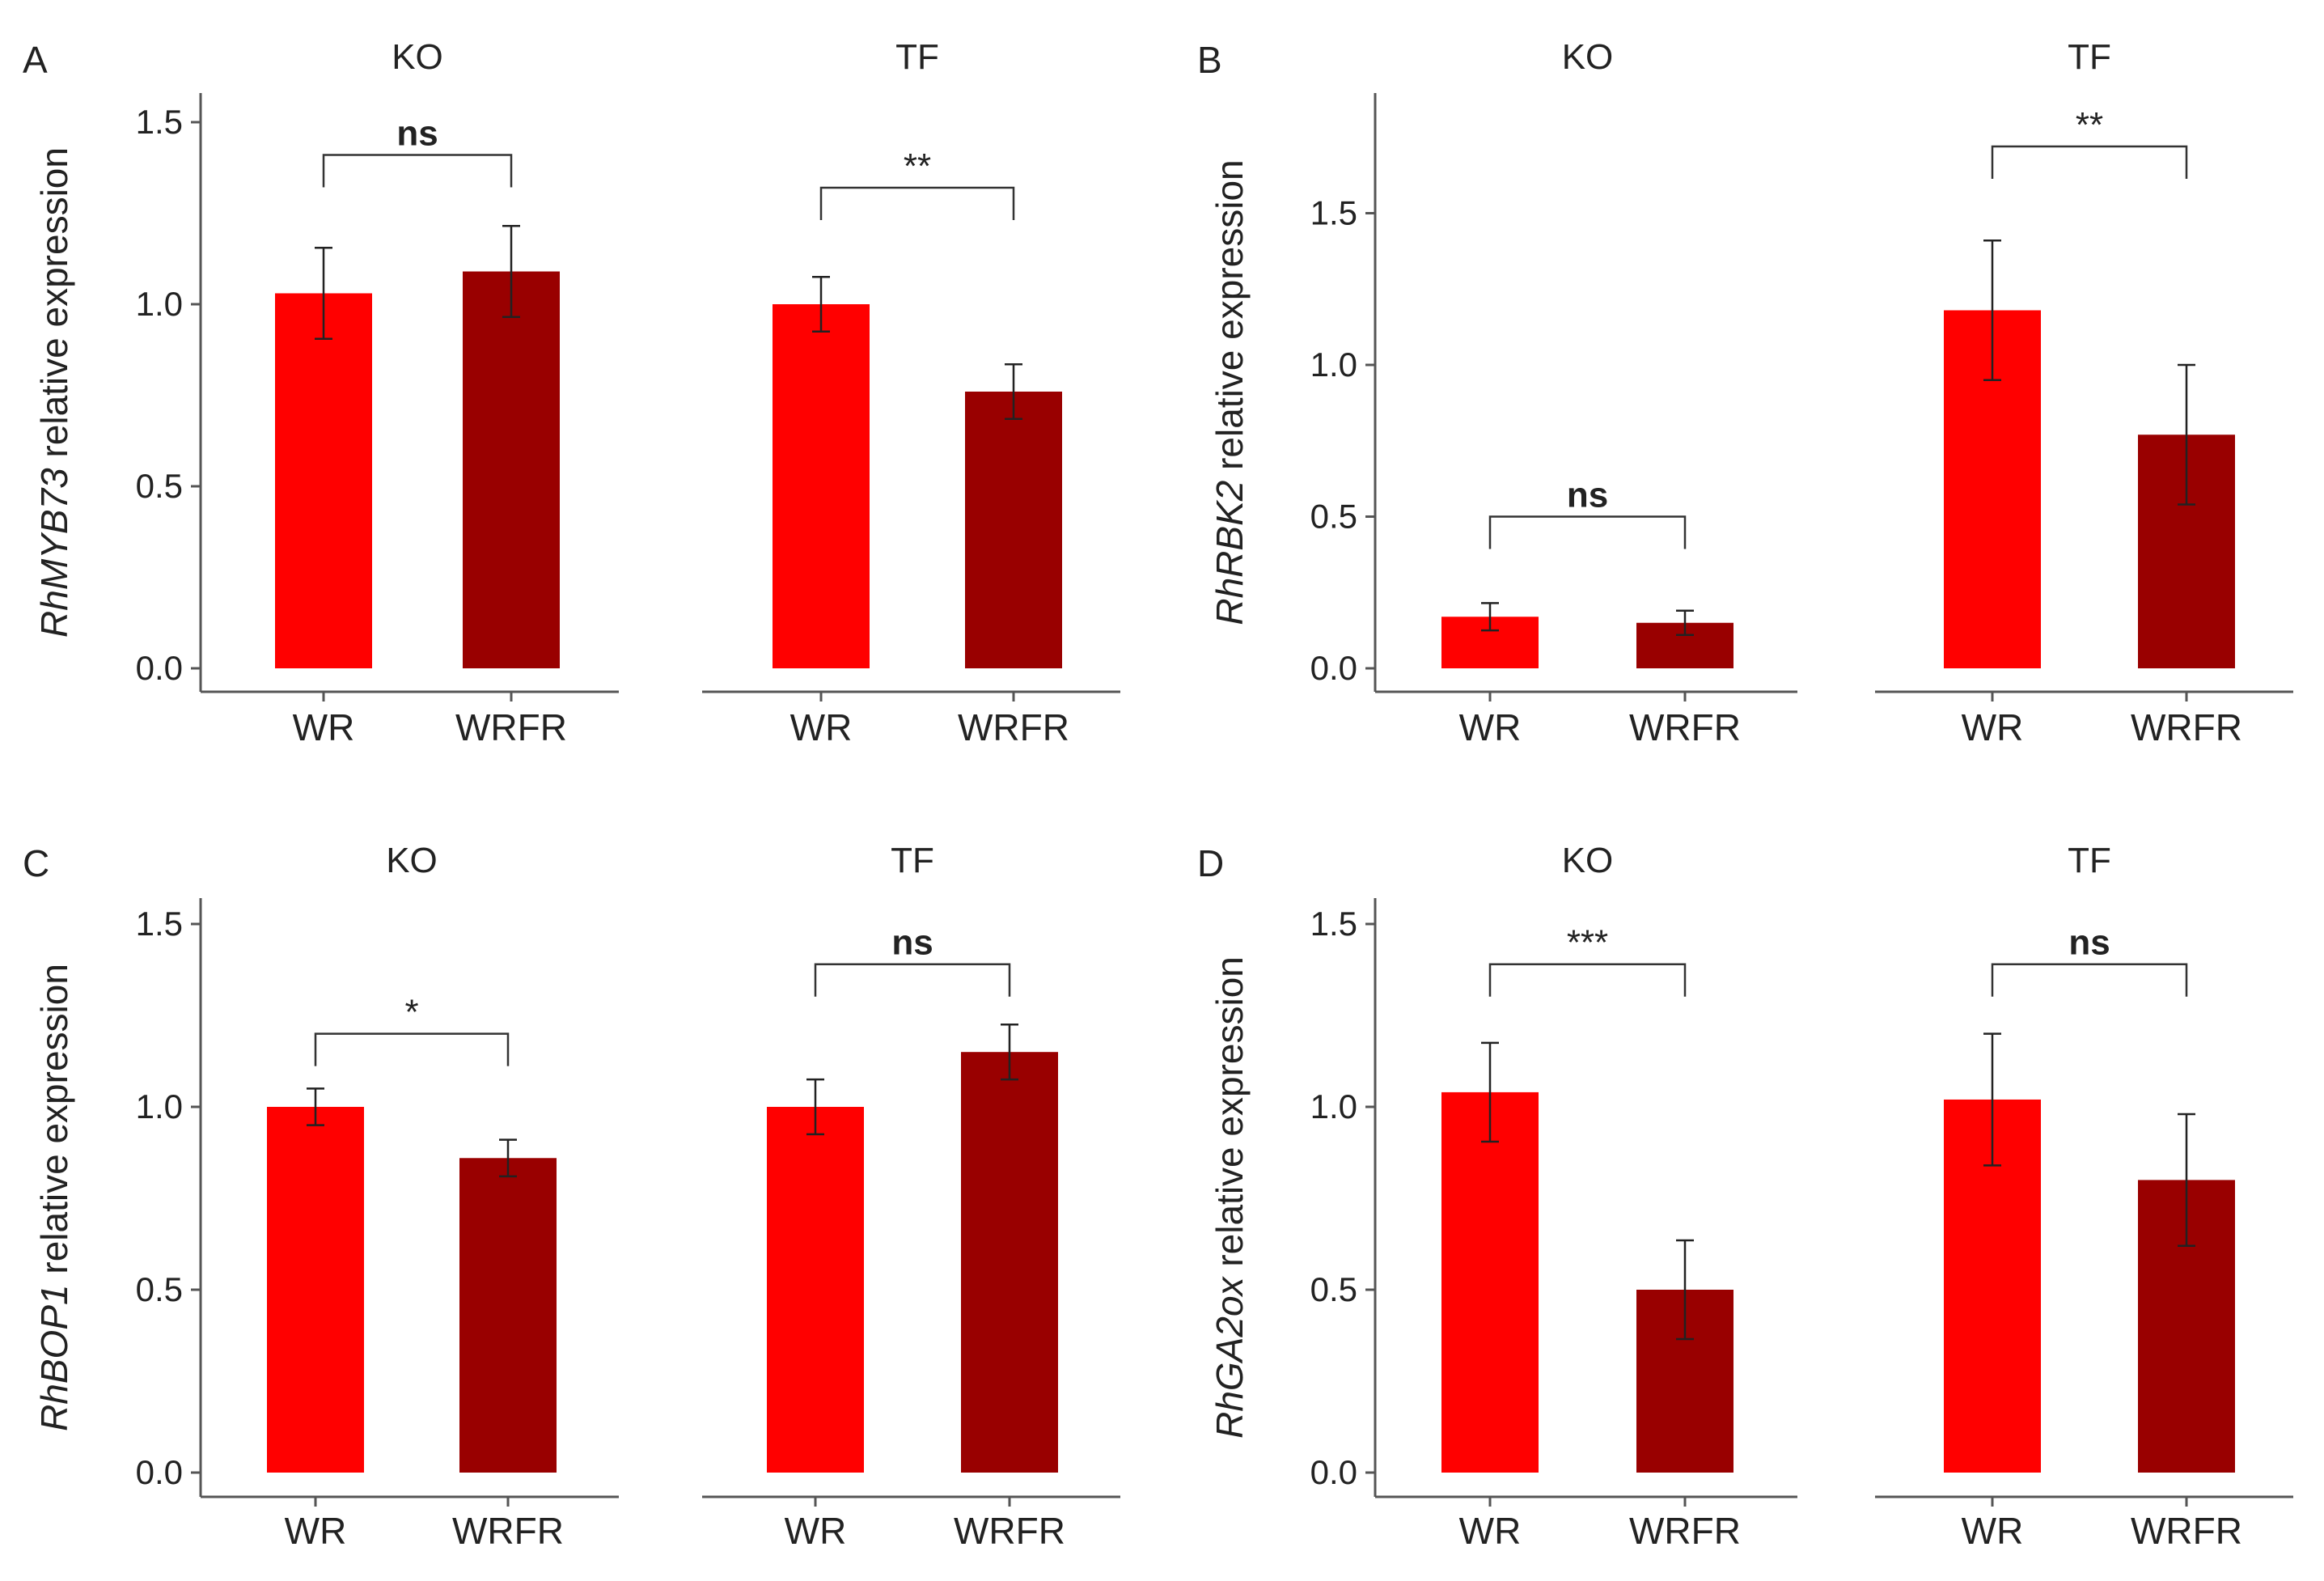 This screenshot has width=2324, height=1581. Describe the element at coordinates (411, 1012) in the screenshot. I see `significance-label: *` at that location.